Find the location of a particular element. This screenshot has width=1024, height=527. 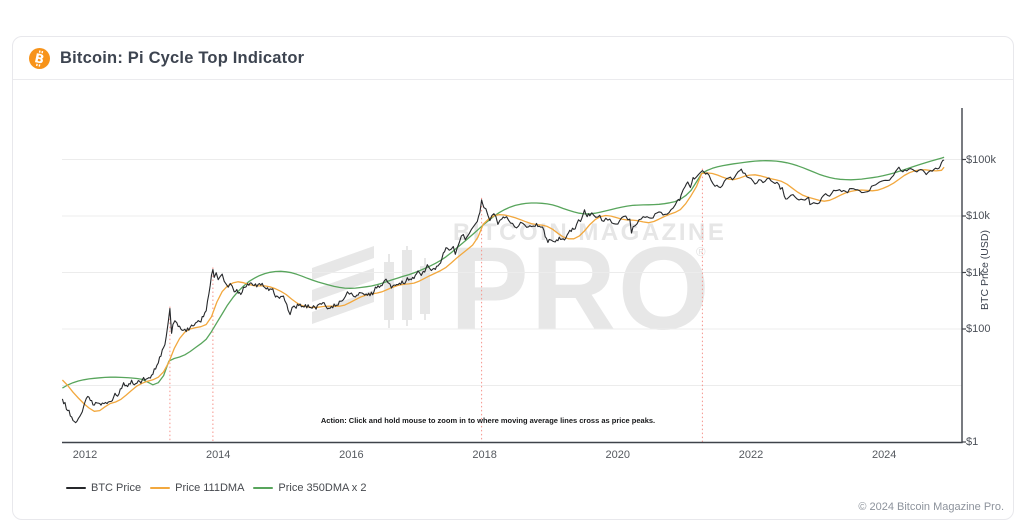

registered-trademark-icon: ® is located at coordinates (701, 251).